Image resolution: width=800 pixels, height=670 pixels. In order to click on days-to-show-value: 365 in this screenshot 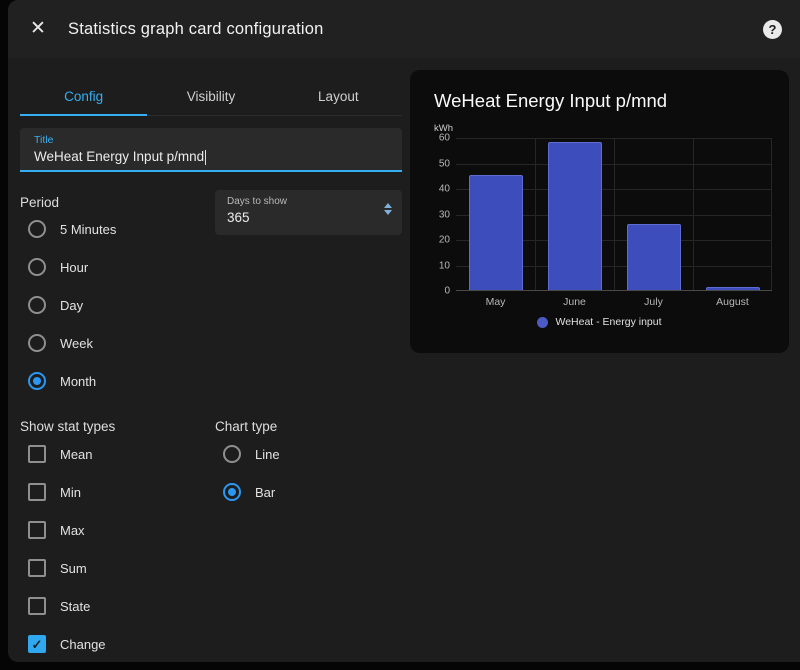, I will do `click(238, 217)`.